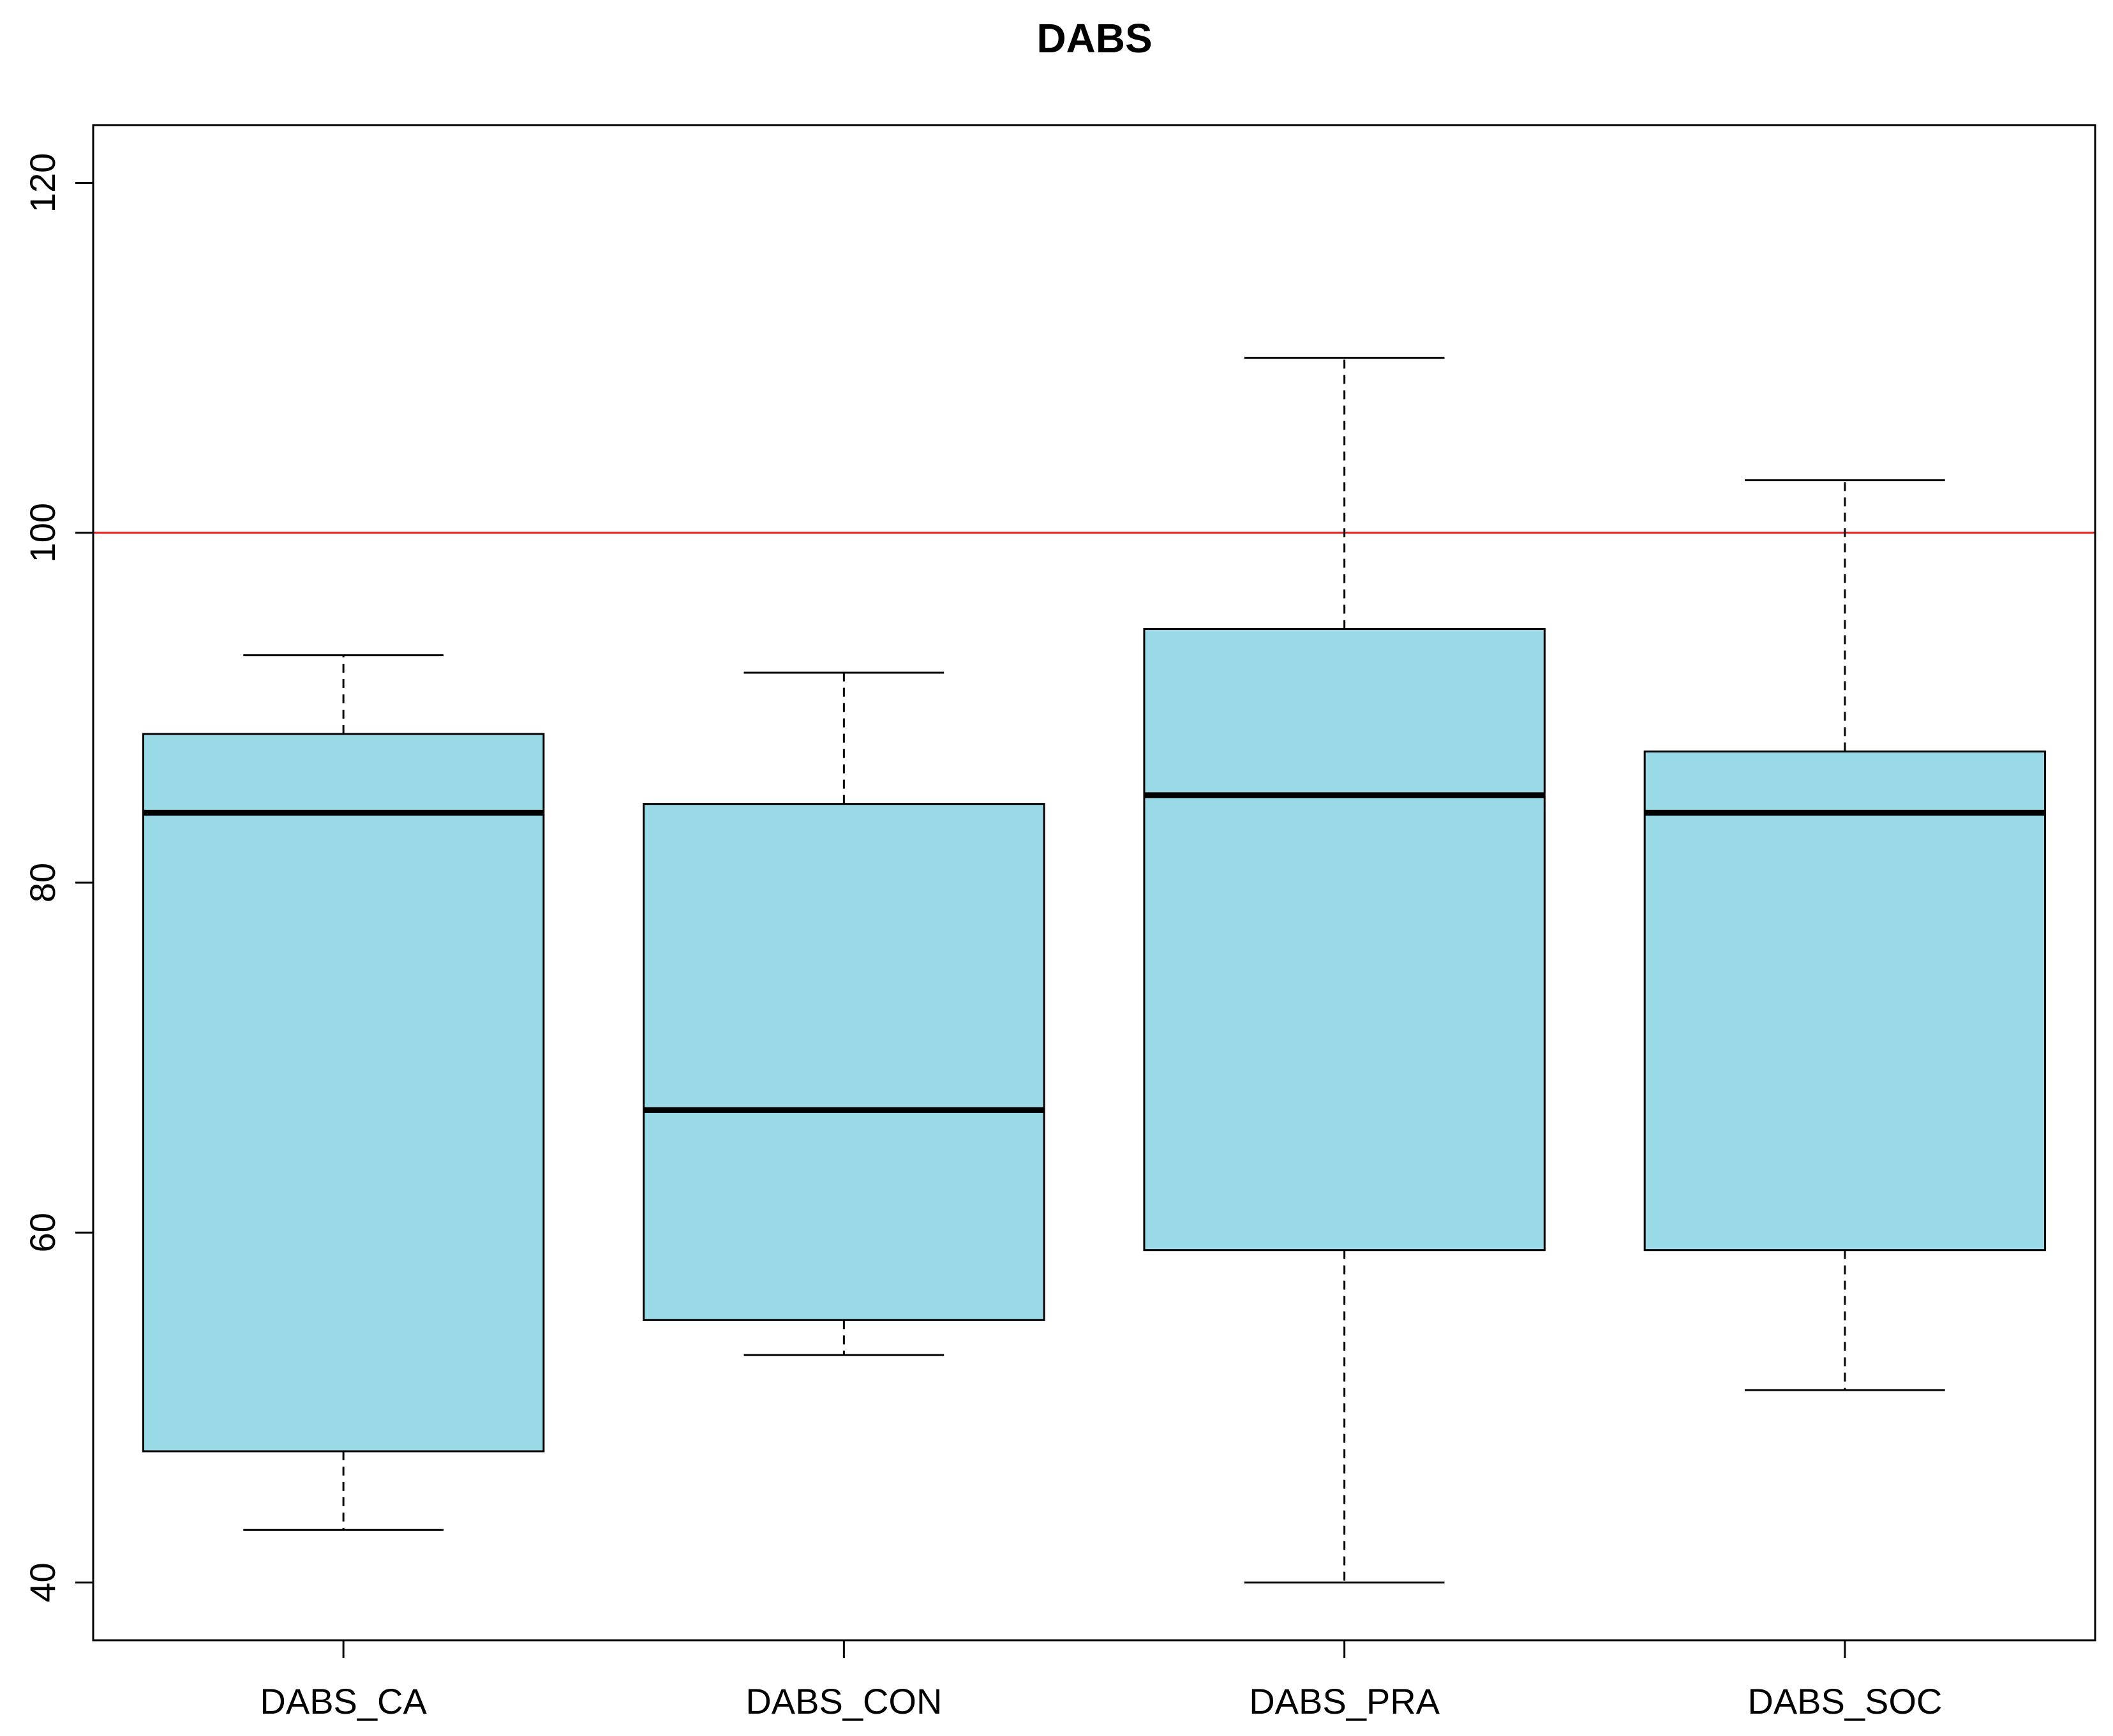 The width and height of the screenshot is (2113, 1736). What do you see at coordinates (1344, 940) in the screenshot?
I see `box-dabs_pra` at bounding box center [1344, 940].